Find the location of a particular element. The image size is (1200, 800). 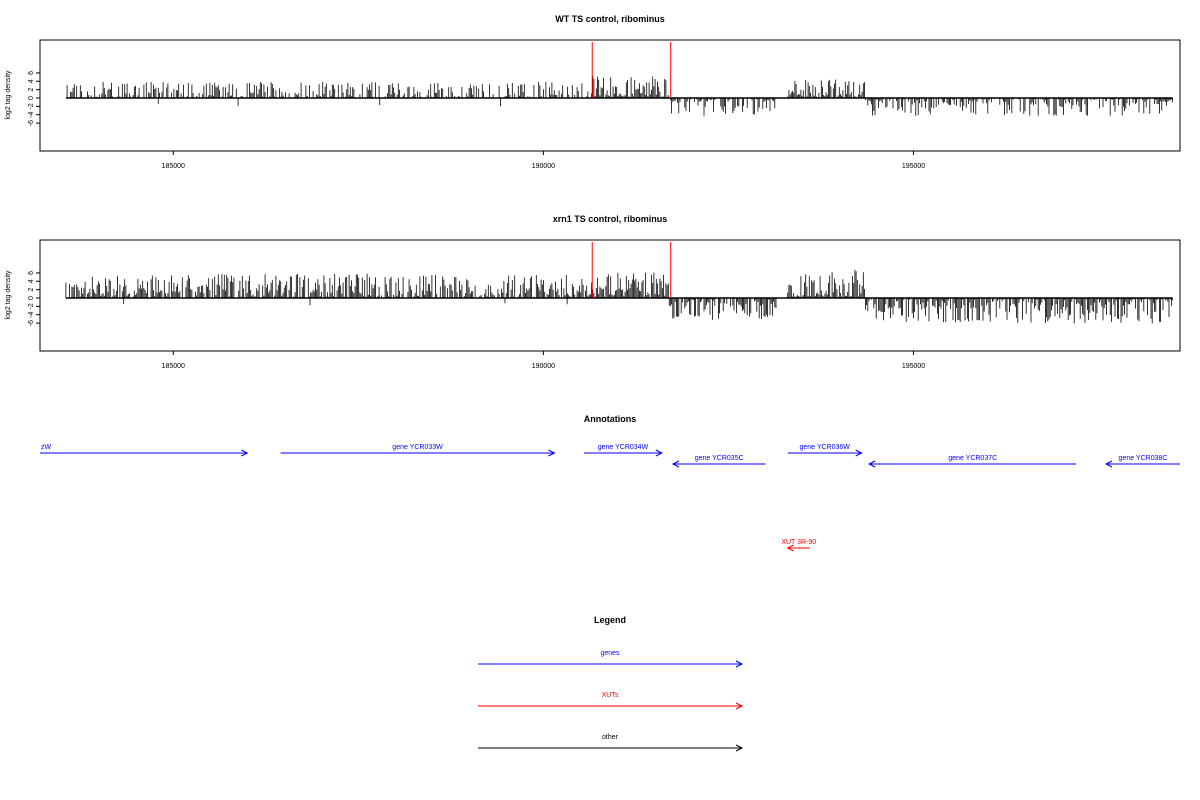

feature-label: gene YCR034W is located at coordinates (623, 447).